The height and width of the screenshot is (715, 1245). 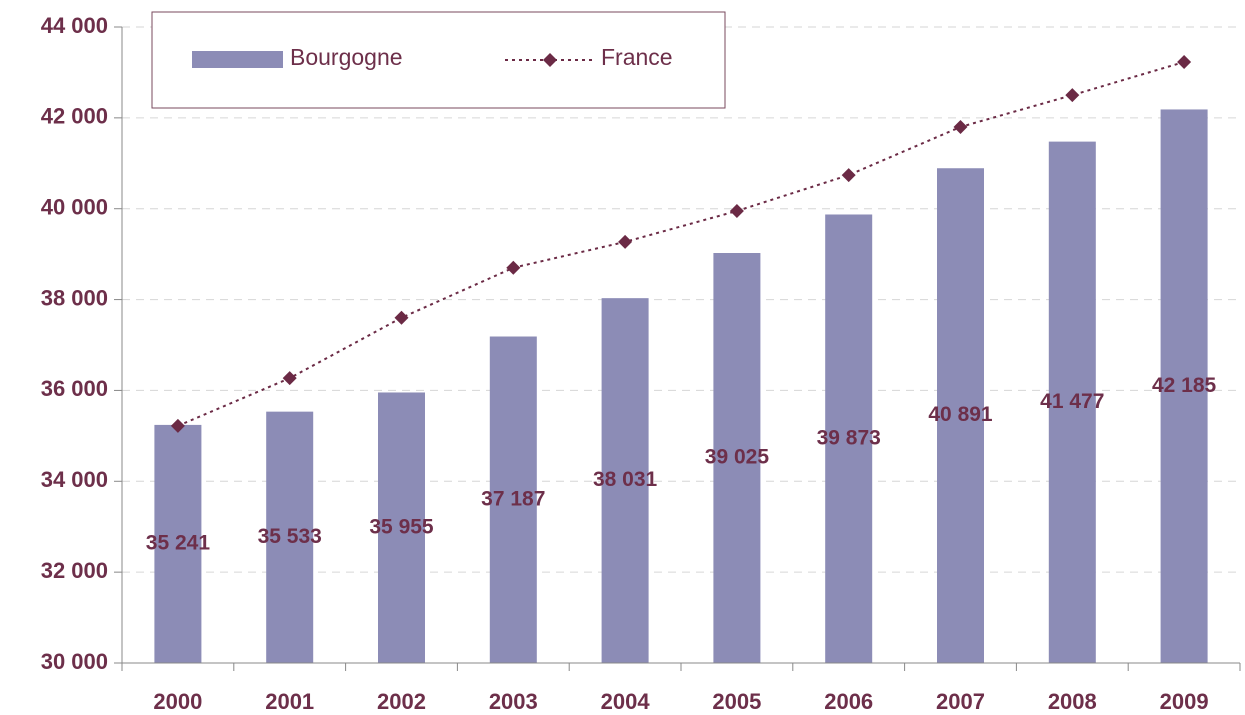 I want to click on x-tick-label: 2005, so click(x=736, y=701).